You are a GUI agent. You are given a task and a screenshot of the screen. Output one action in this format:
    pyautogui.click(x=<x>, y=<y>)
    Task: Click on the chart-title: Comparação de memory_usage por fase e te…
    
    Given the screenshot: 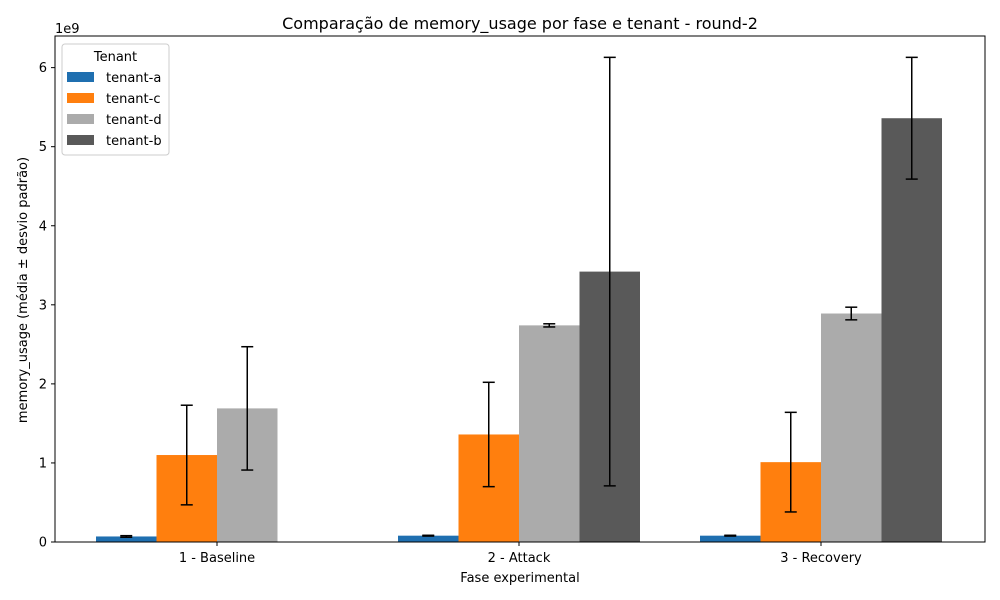 What is the action you would take?
    pyautogui.click(x=520, y=24)
    